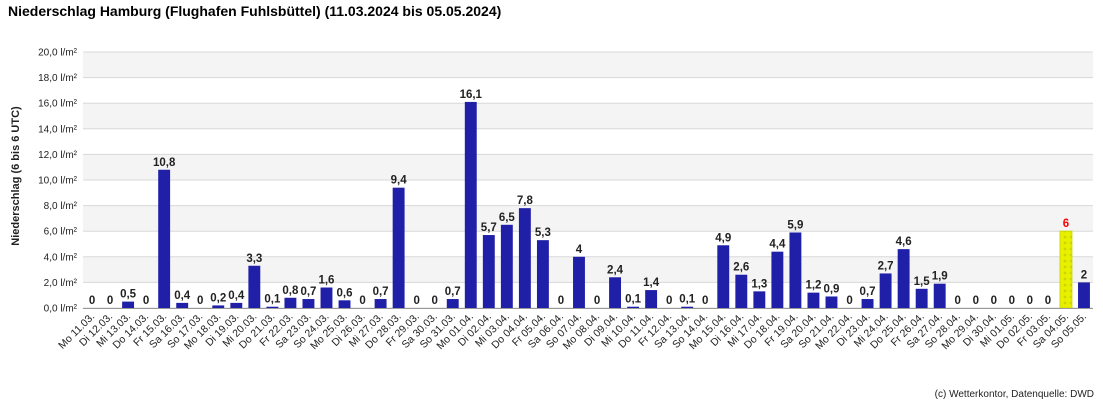 Image resolution: width=1103 pixels, height=400 pixels. What do you see at coordinates (146, 301) in the screenshot?
I see `value-label-3: 0` at bounding box center [146, 301].